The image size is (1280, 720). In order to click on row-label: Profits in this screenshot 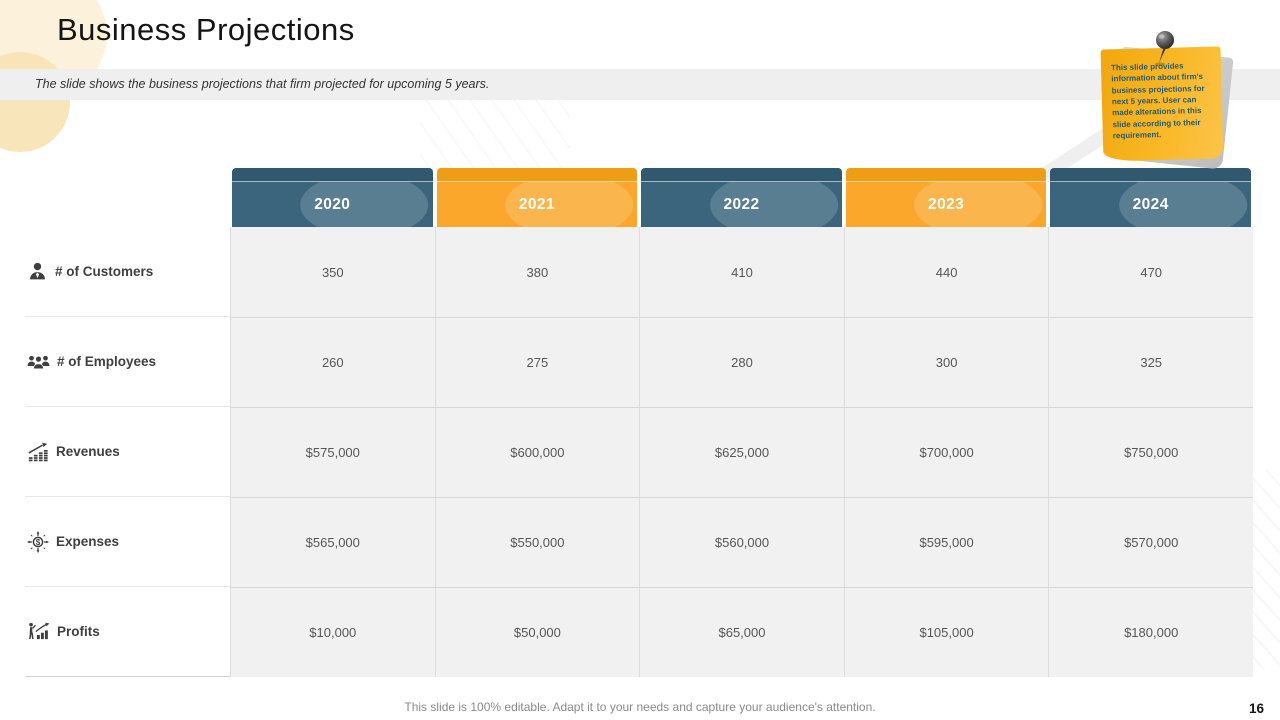, I will do `click(78, 631)`.